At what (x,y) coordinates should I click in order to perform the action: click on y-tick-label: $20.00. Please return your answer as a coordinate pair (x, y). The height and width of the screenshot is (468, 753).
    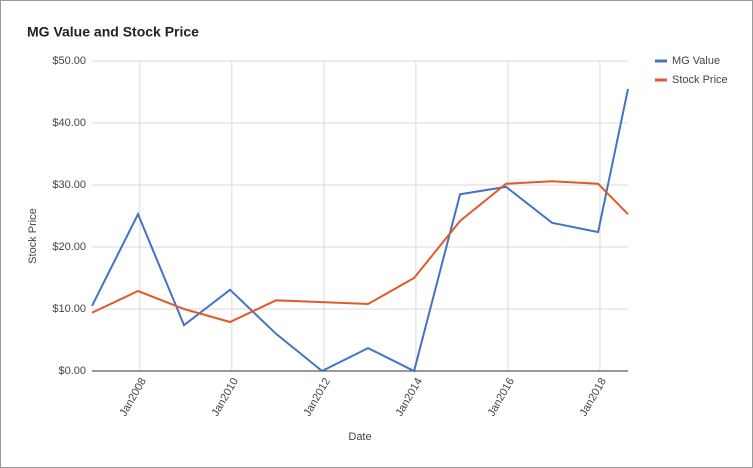
    Looking at the image, I should click on (69, 247).